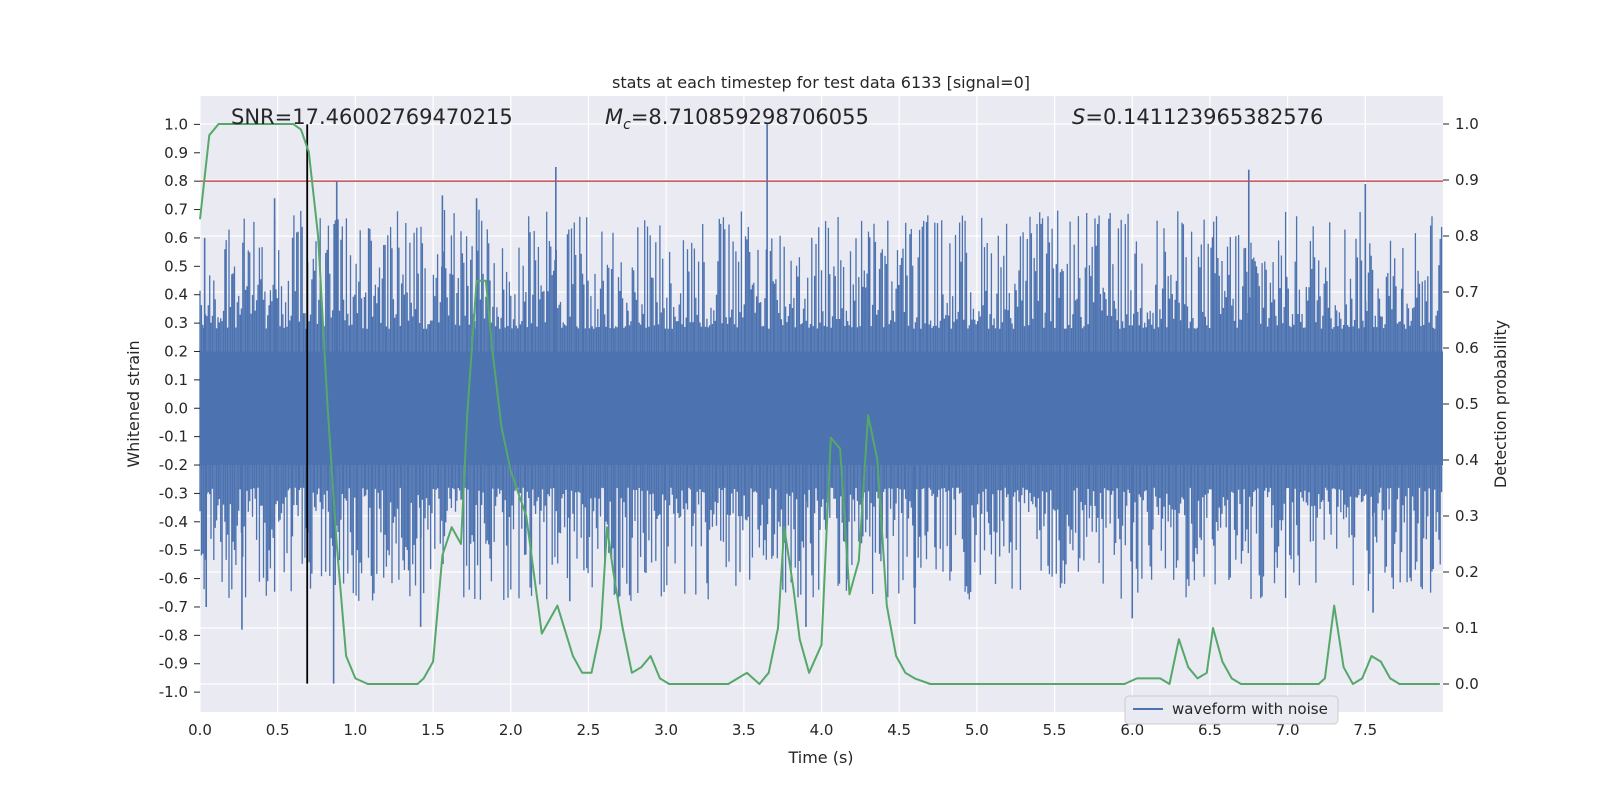 This screenshot has width=1600, height=800. Describe the element at coordinates (278, 730) in the screenshot. I see `x-tick-label: 0.5` at that location.